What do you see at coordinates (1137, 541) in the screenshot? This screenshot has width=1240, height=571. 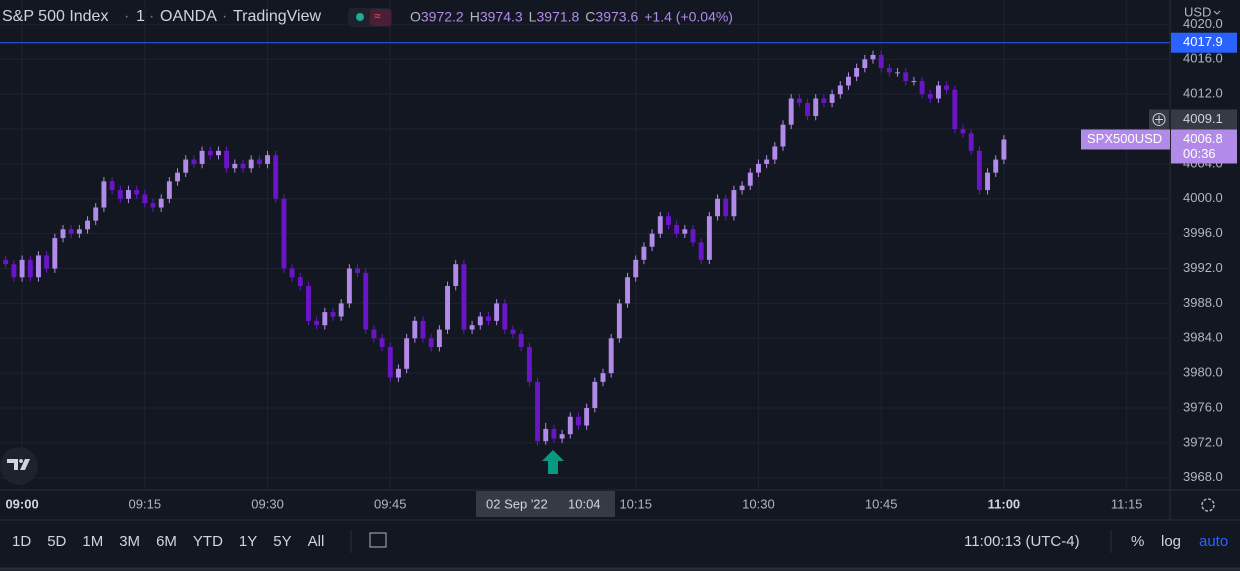 I see `percent-toggle: %` at bounding box center [1137, 541].